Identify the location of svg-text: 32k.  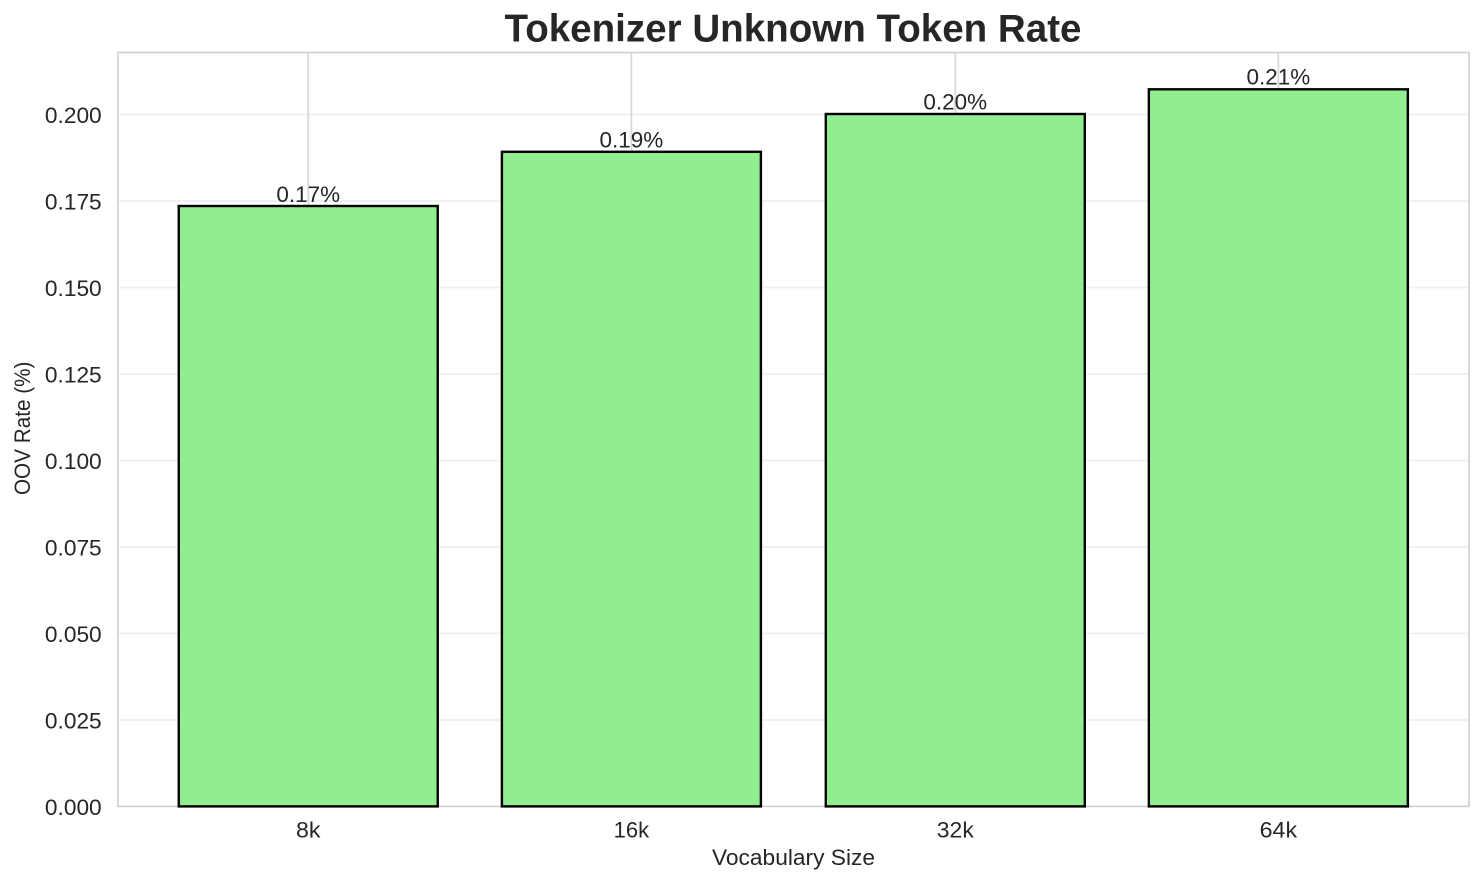
(956, 830).